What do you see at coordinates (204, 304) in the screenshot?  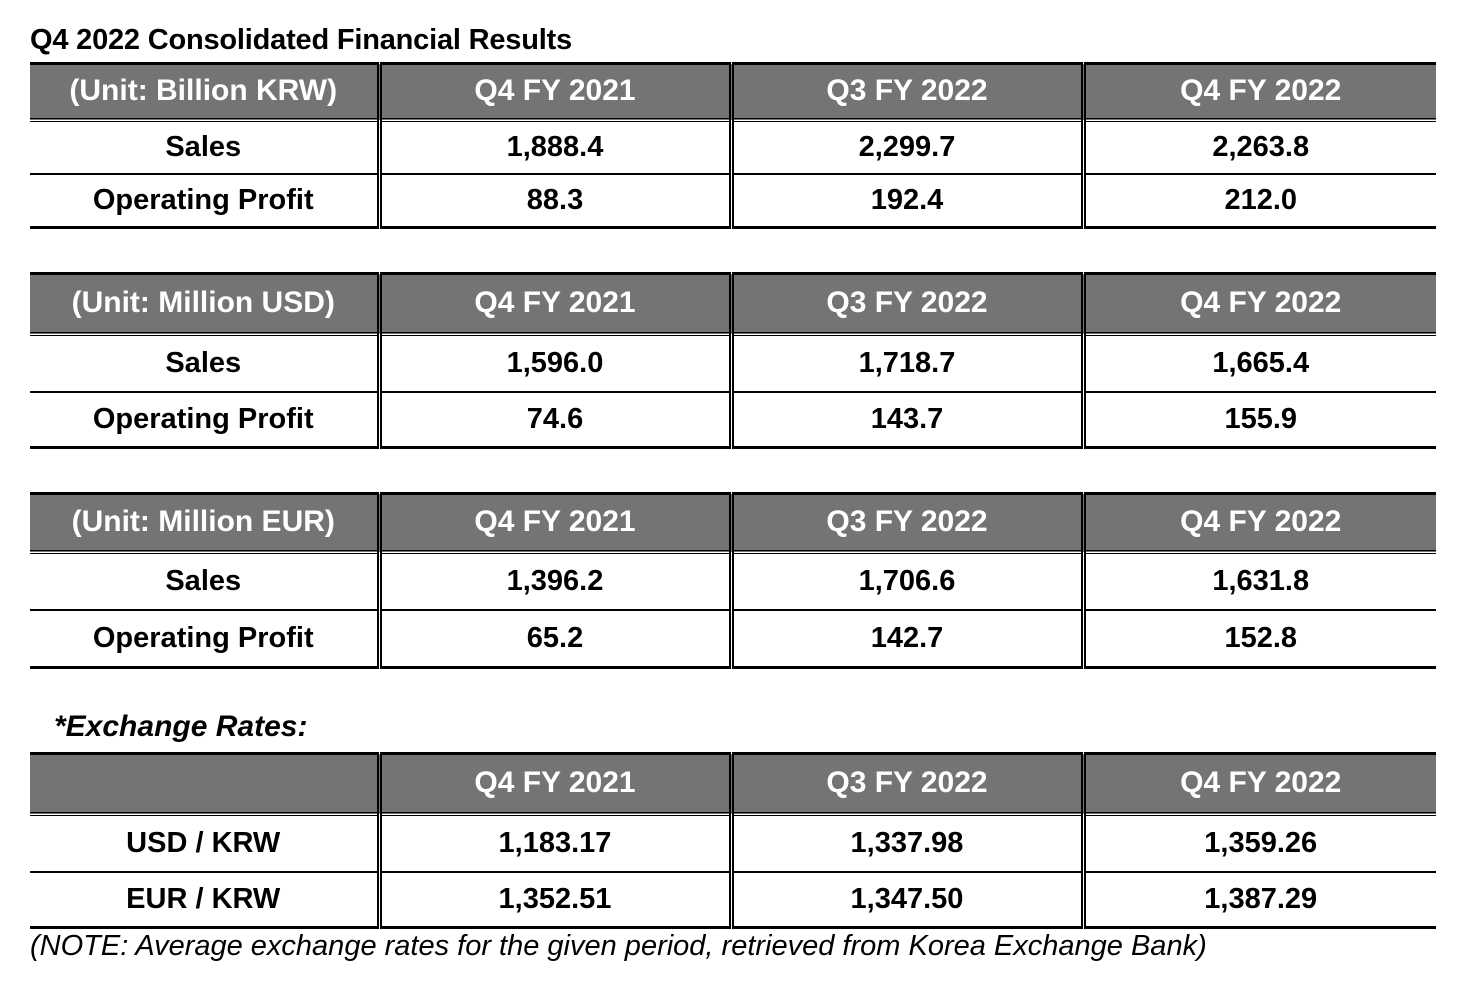 I see `unit-header: (Unit: Million USD)` at bounding box center [204, 304].